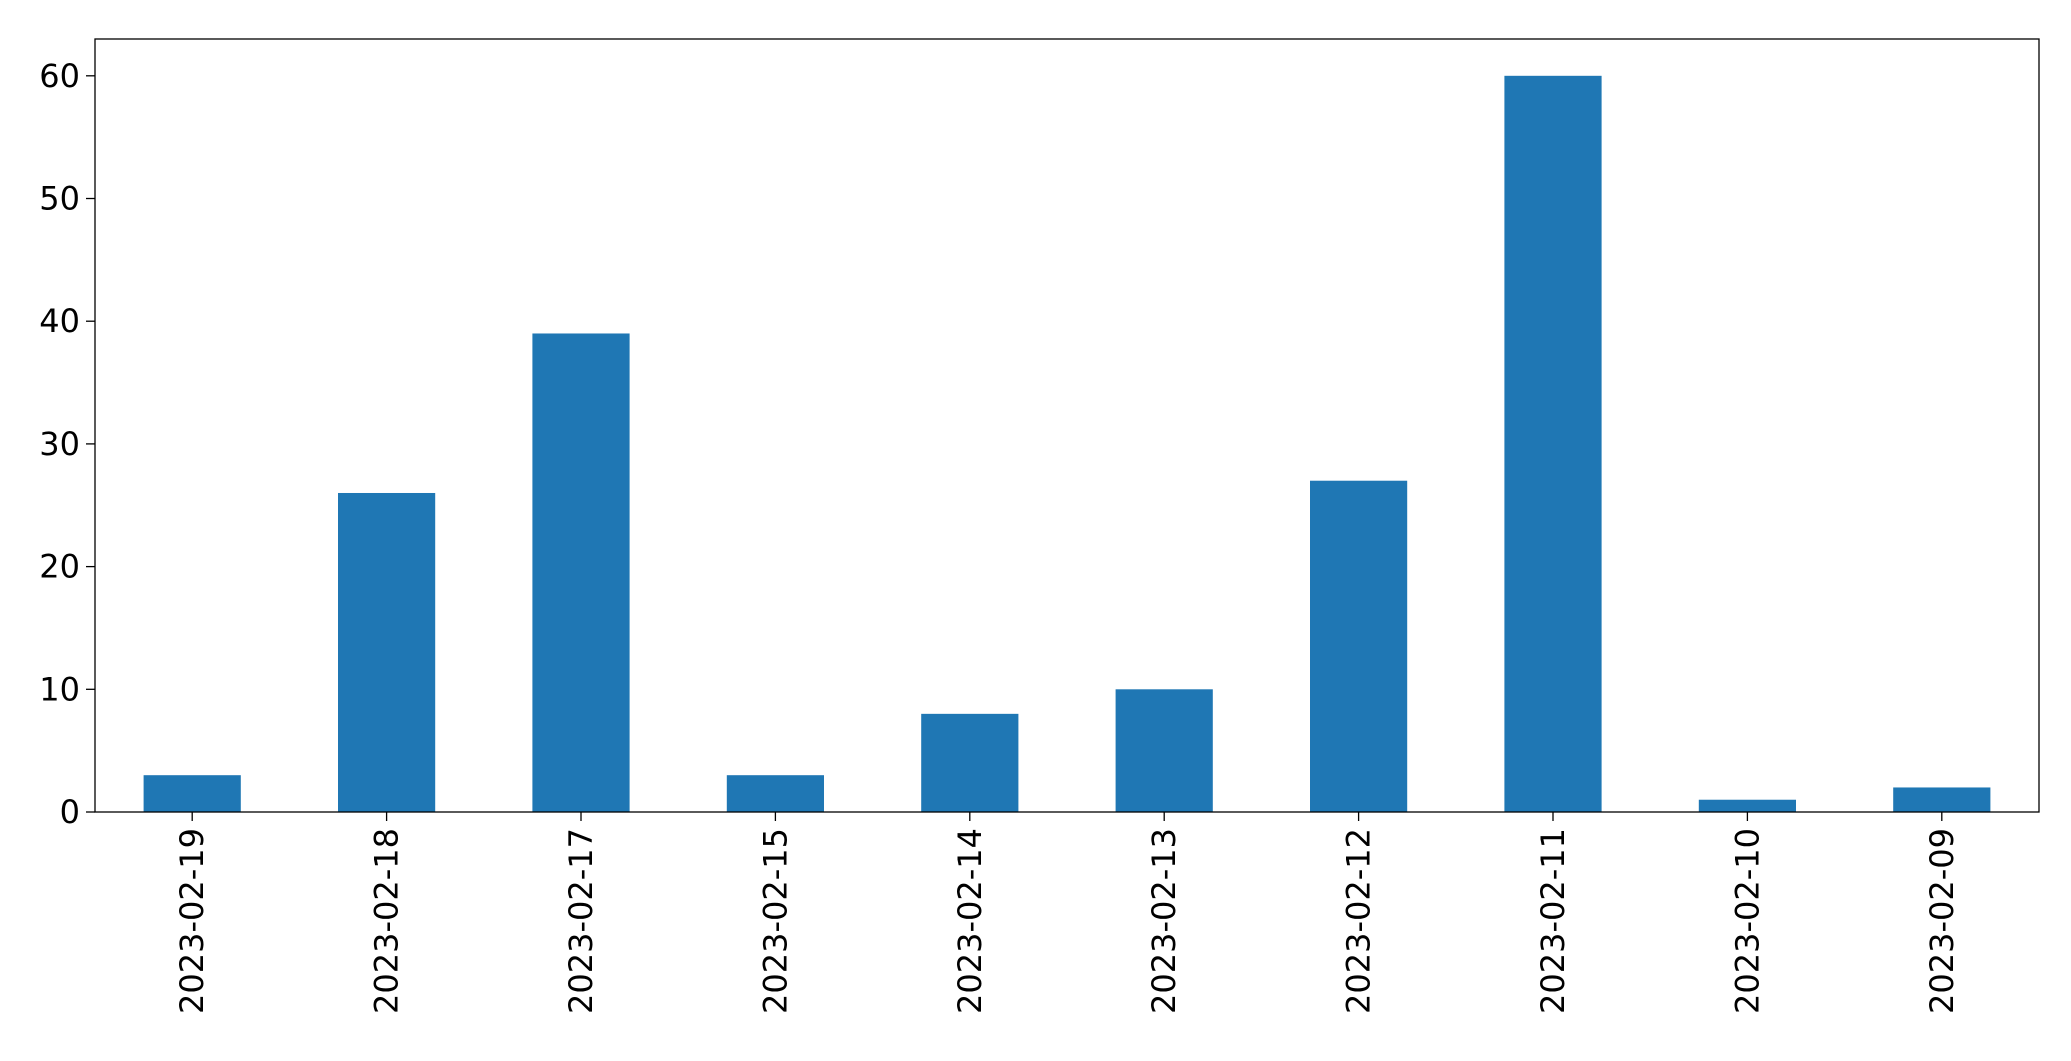 This screenshot has height=1061, width=2071. I want to click on x-tick-label: 2023-02-12, so click(1359, 921).